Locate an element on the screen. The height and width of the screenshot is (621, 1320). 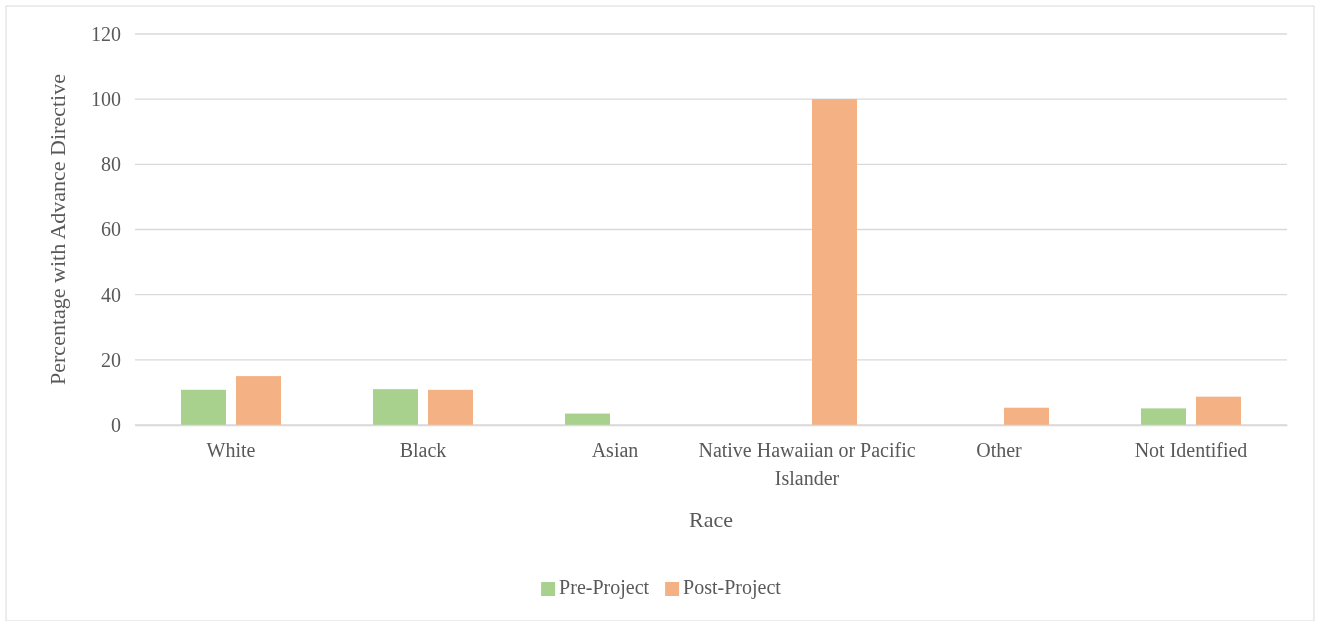
x-tick-label: Other is located at coordinates (999, 450).